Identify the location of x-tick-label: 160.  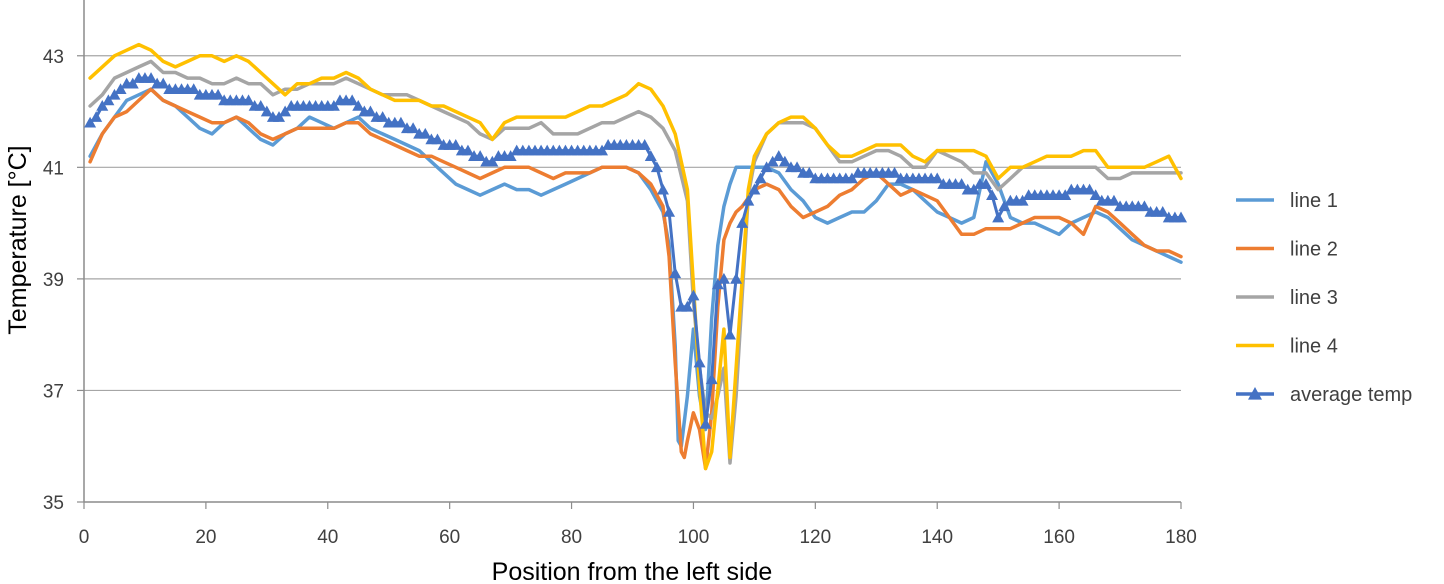
(1059, 537).